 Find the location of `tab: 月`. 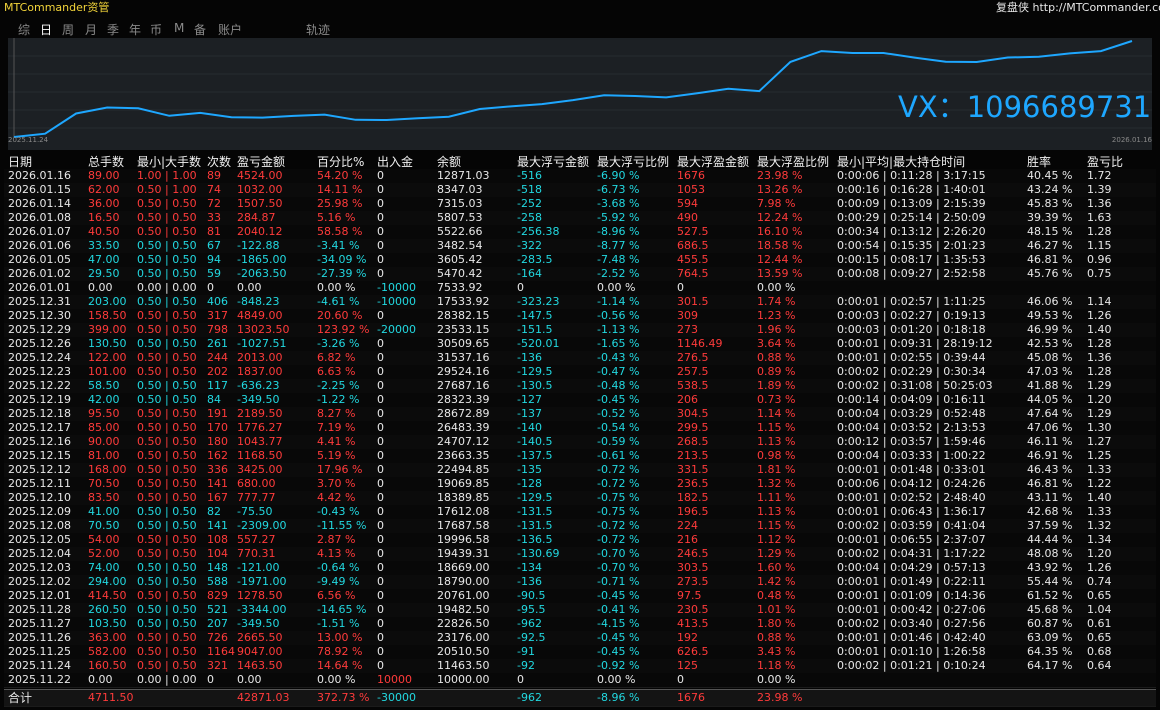

tab: 月 is located at coordinates (91, 30).